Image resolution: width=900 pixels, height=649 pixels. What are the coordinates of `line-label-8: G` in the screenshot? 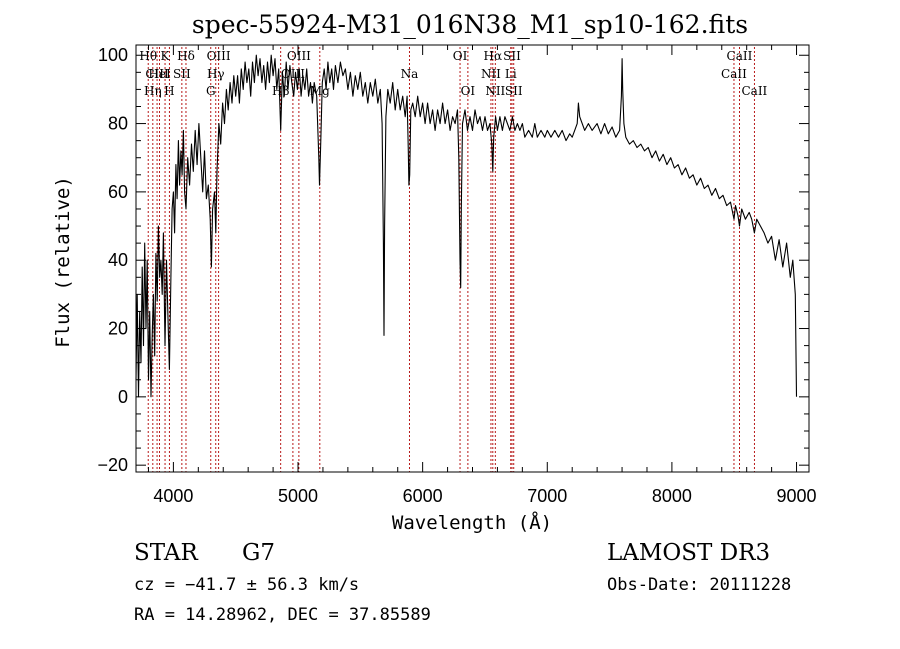 It's located at (211, 91).